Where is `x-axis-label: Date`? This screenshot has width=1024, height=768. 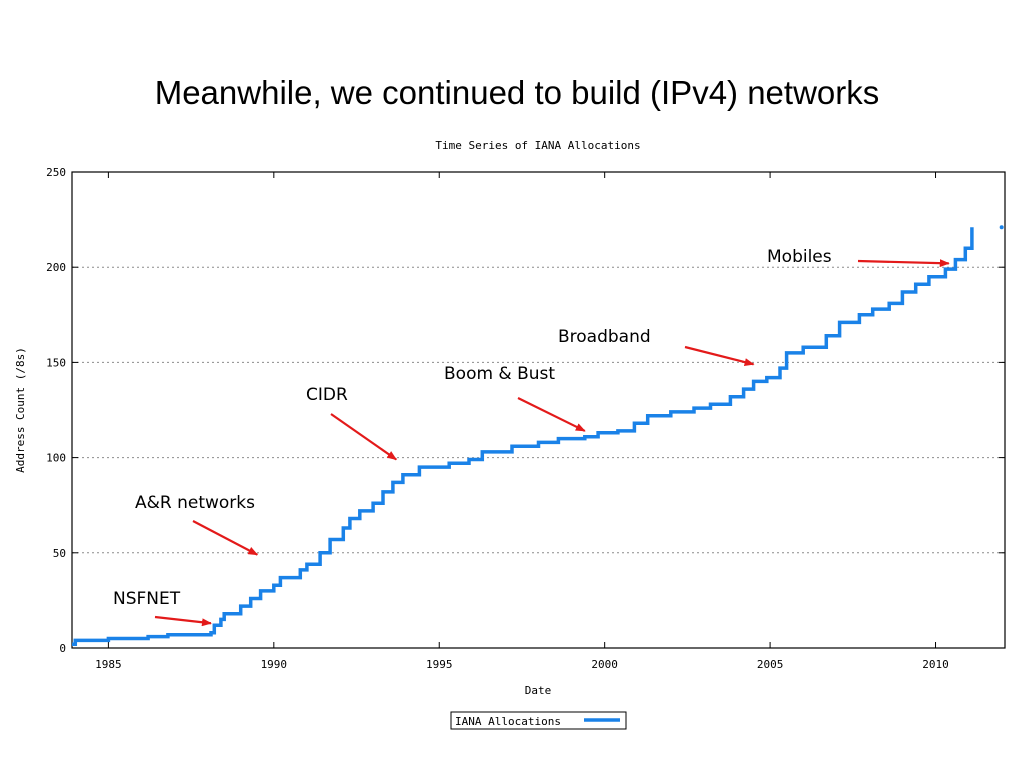
x-axis-label: Date is located at coordinates (538, 690).